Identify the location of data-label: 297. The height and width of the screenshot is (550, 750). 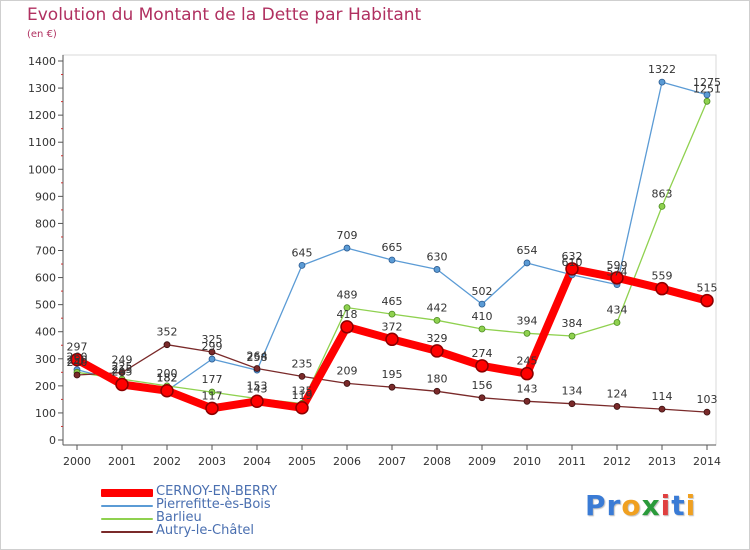
(77, 347).